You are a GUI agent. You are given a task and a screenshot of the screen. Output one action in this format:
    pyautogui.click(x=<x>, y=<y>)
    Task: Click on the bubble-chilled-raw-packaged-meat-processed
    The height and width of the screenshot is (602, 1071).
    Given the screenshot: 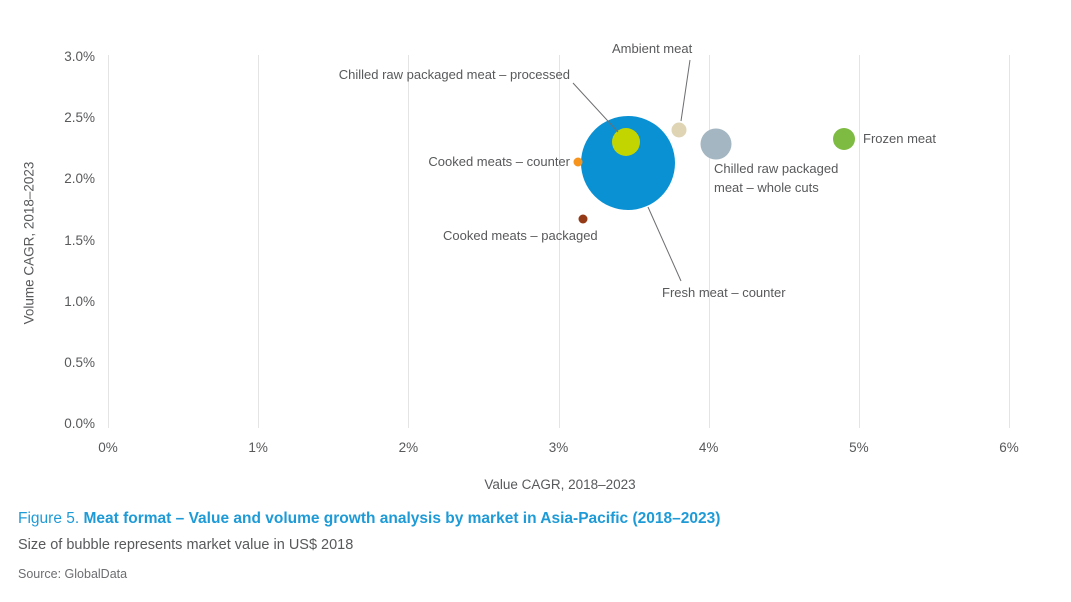 What is the action you would take?
    pyautogui.click(x=626, y=142)
    